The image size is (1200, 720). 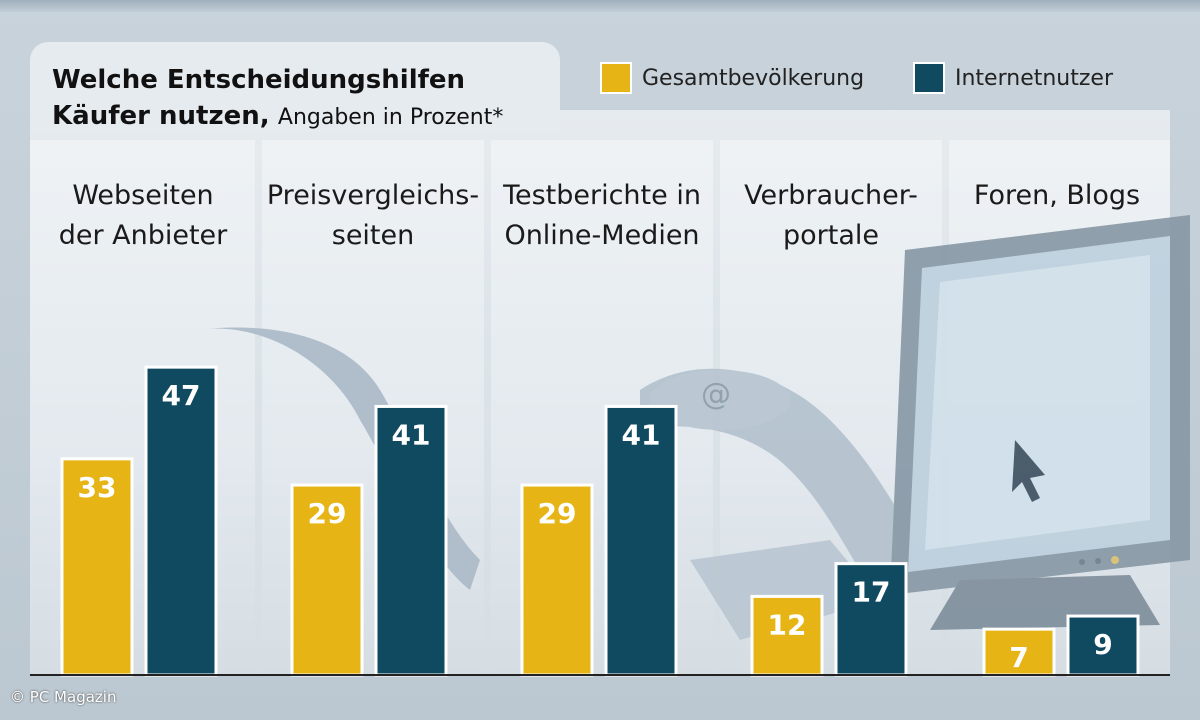 What do you see at coordinates (929, 78) in the screenshot?
I see `legend-swatch-internet` at bounding box center [929, 78].